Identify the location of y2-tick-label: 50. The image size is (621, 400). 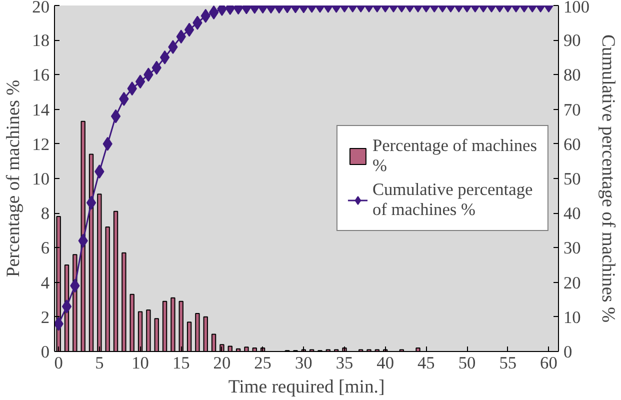
(572, 179).